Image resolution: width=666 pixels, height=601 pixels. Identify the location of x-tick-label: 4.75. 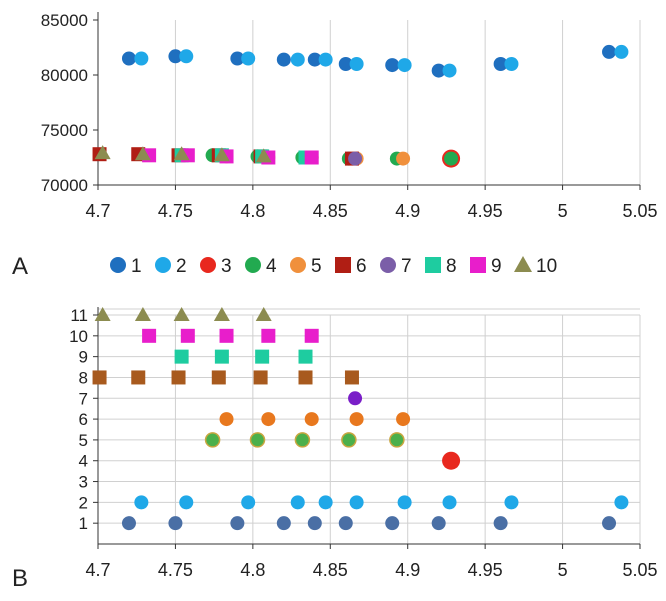
(175, 570).